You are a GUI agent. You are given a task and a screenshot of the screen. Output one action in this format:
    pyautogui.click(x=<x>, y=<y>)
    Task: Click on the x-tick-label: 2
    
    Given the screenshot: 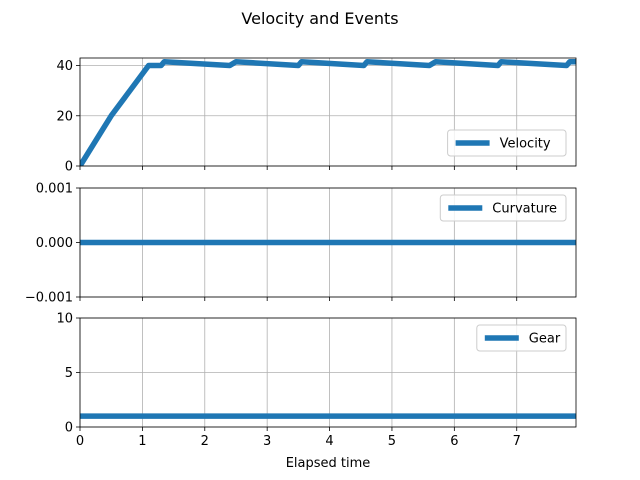 What is the action you would take?
    pyautogui.click(x=205, y=441)
    